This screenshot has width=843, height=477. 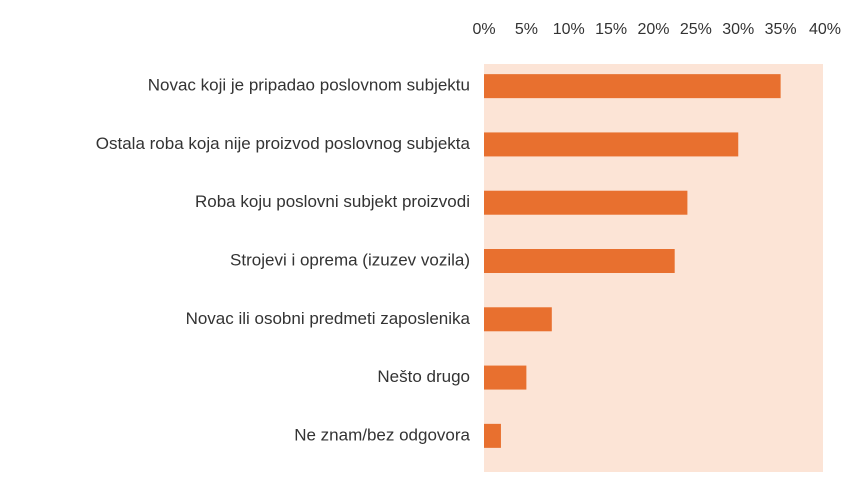 I want to click on x-tick-label: 40%, so click(x=825, y=29).